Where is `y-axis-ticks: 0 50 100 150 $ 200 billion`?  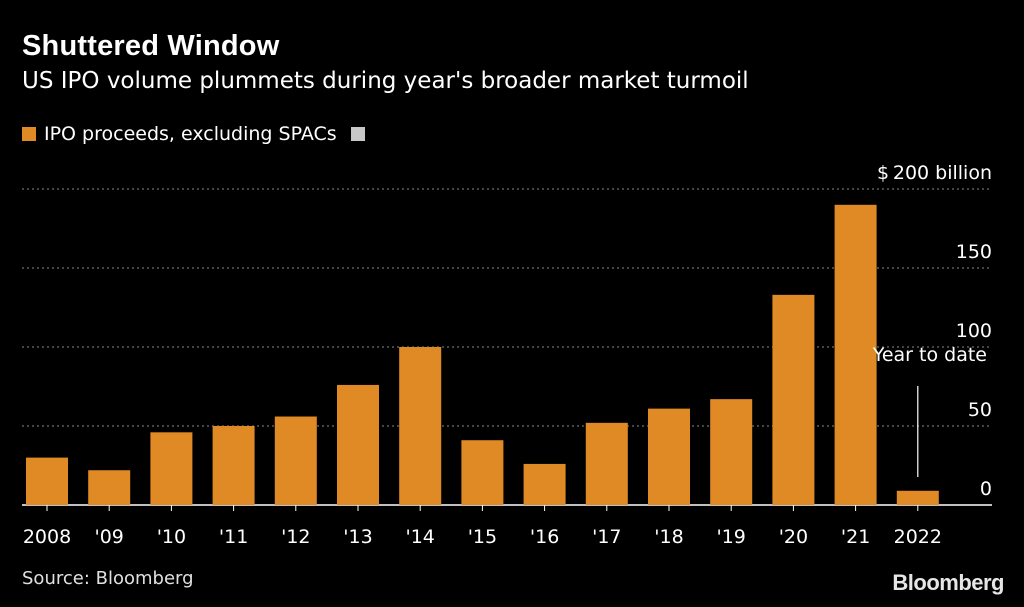
y-axis-ticks: 0 50 100 150 $ 200 billion is located at coordinates (934, 331).